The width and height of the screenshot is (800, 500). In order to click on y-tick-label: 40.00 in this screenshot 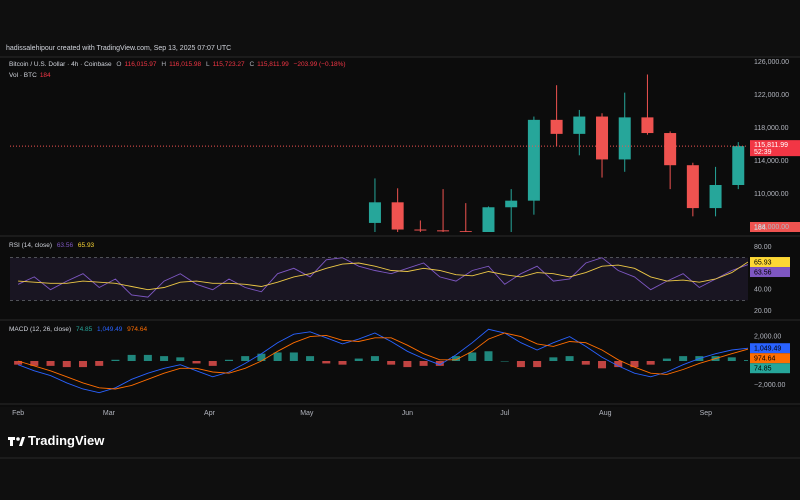, I will do `click(763, 289)`.